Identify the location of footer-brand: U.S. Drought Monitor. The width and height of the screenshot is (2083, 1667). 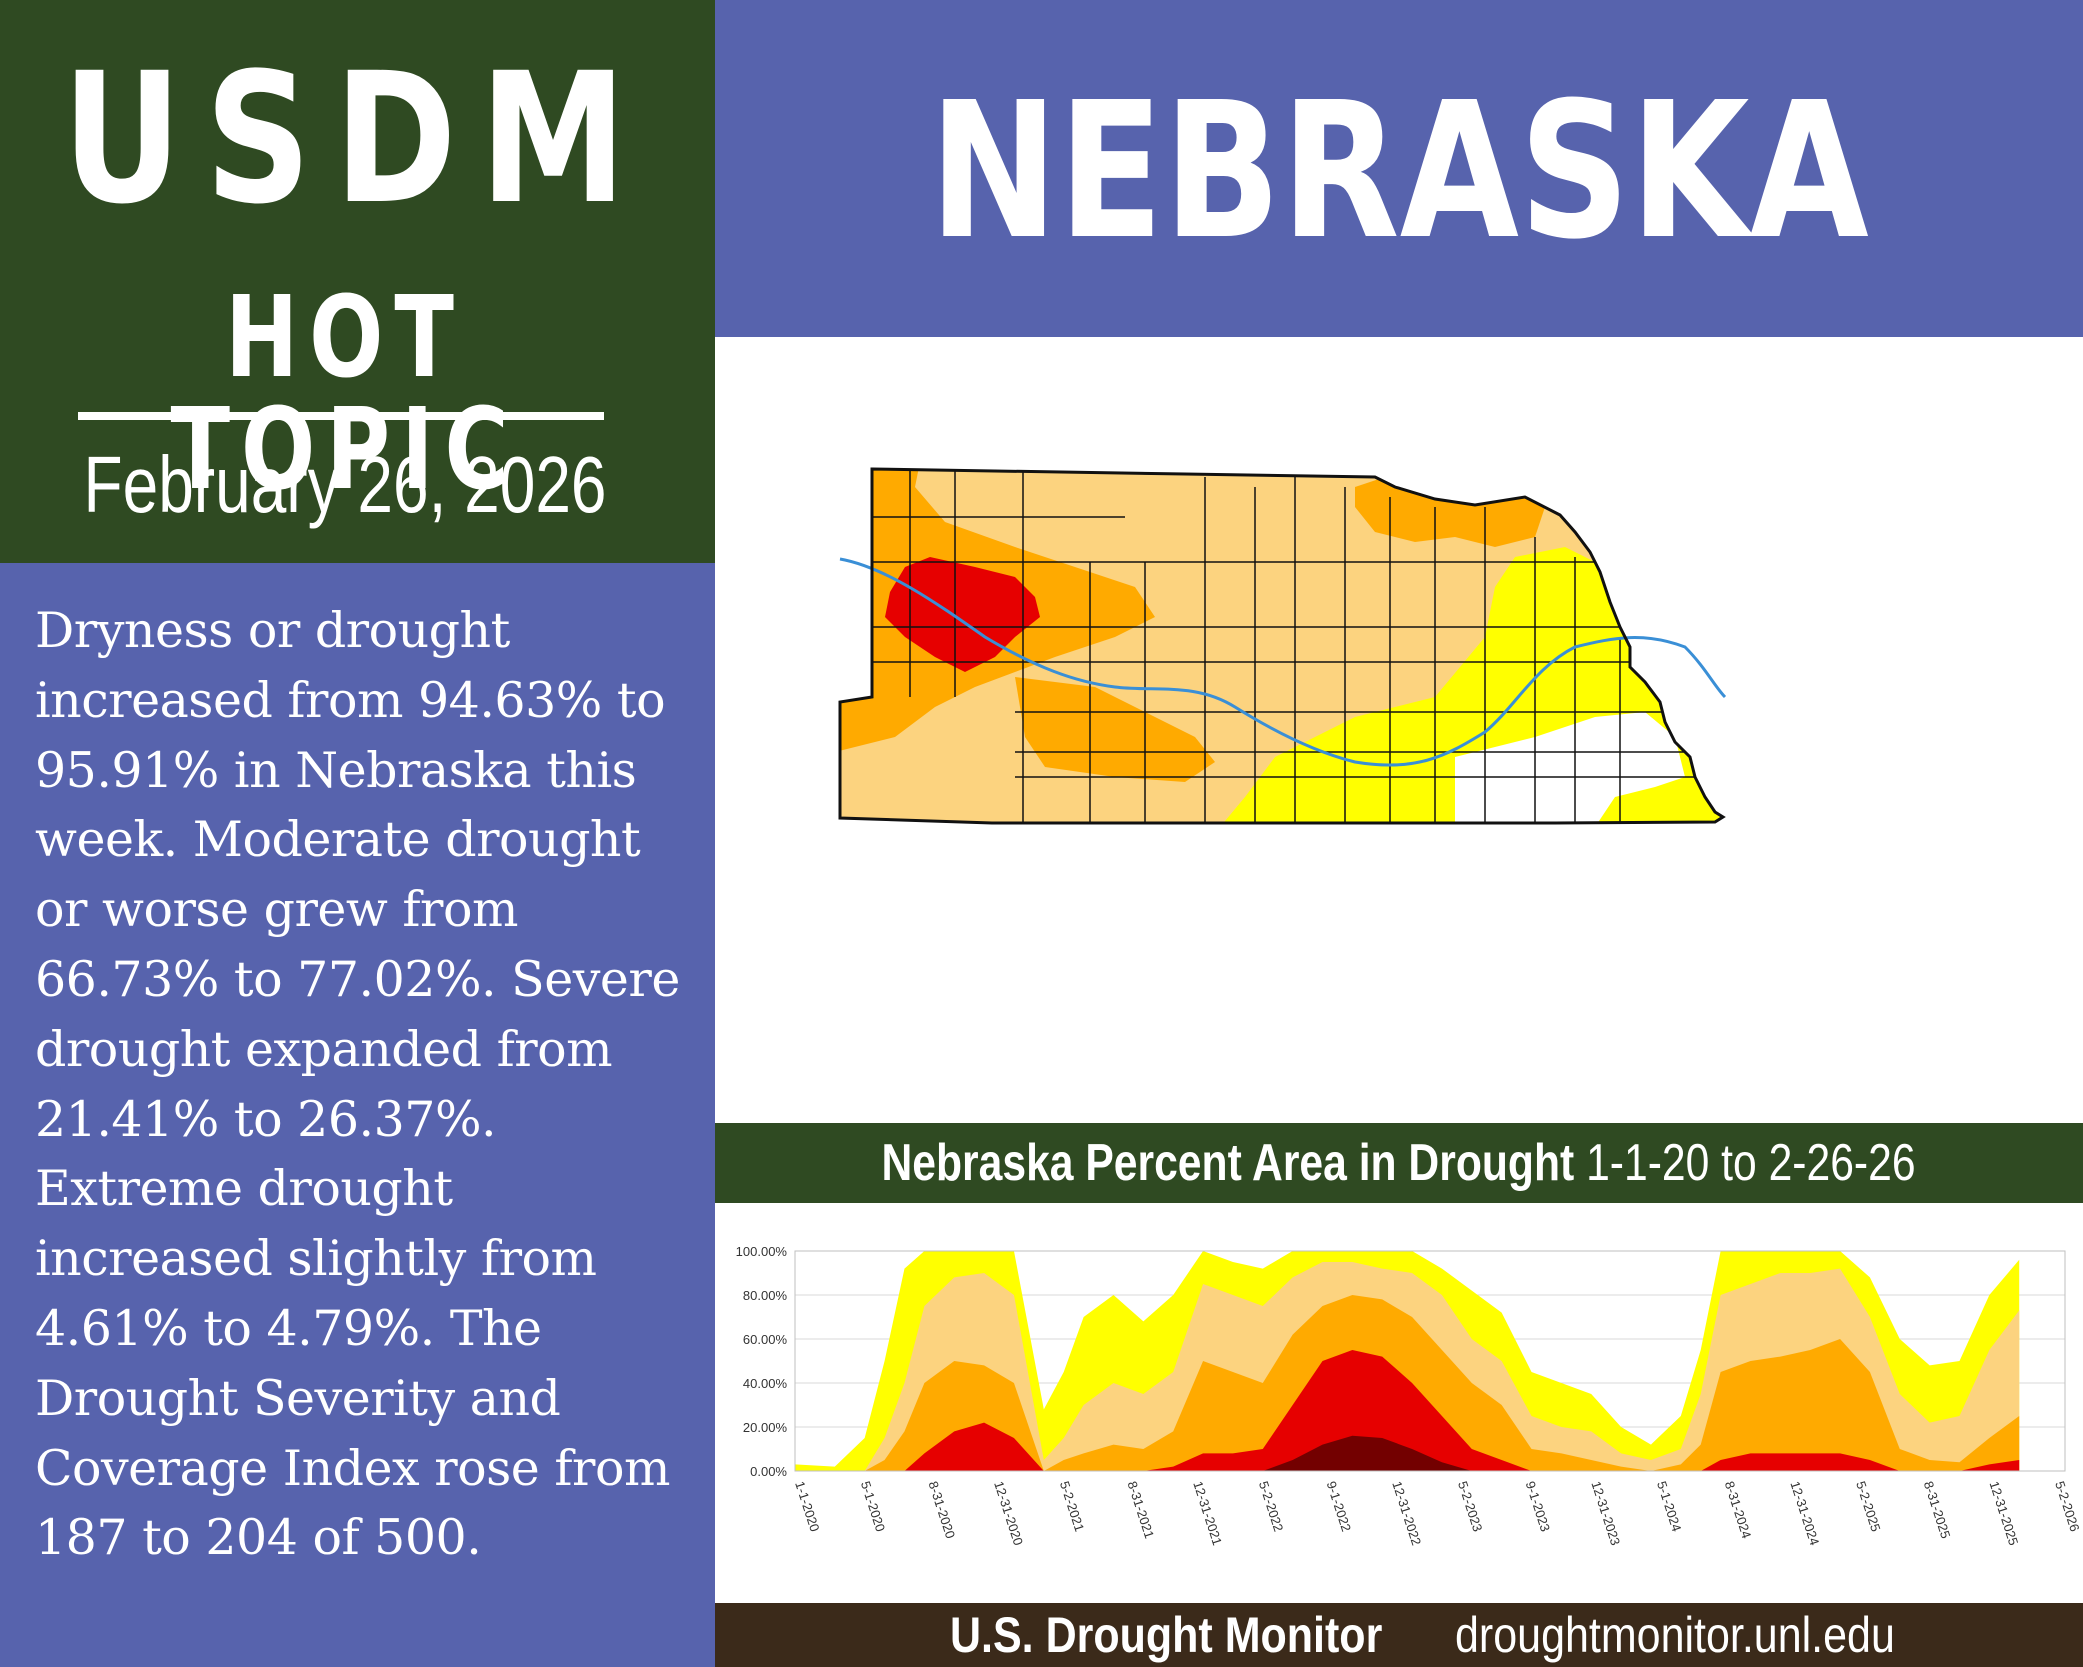
(1166, 1635).